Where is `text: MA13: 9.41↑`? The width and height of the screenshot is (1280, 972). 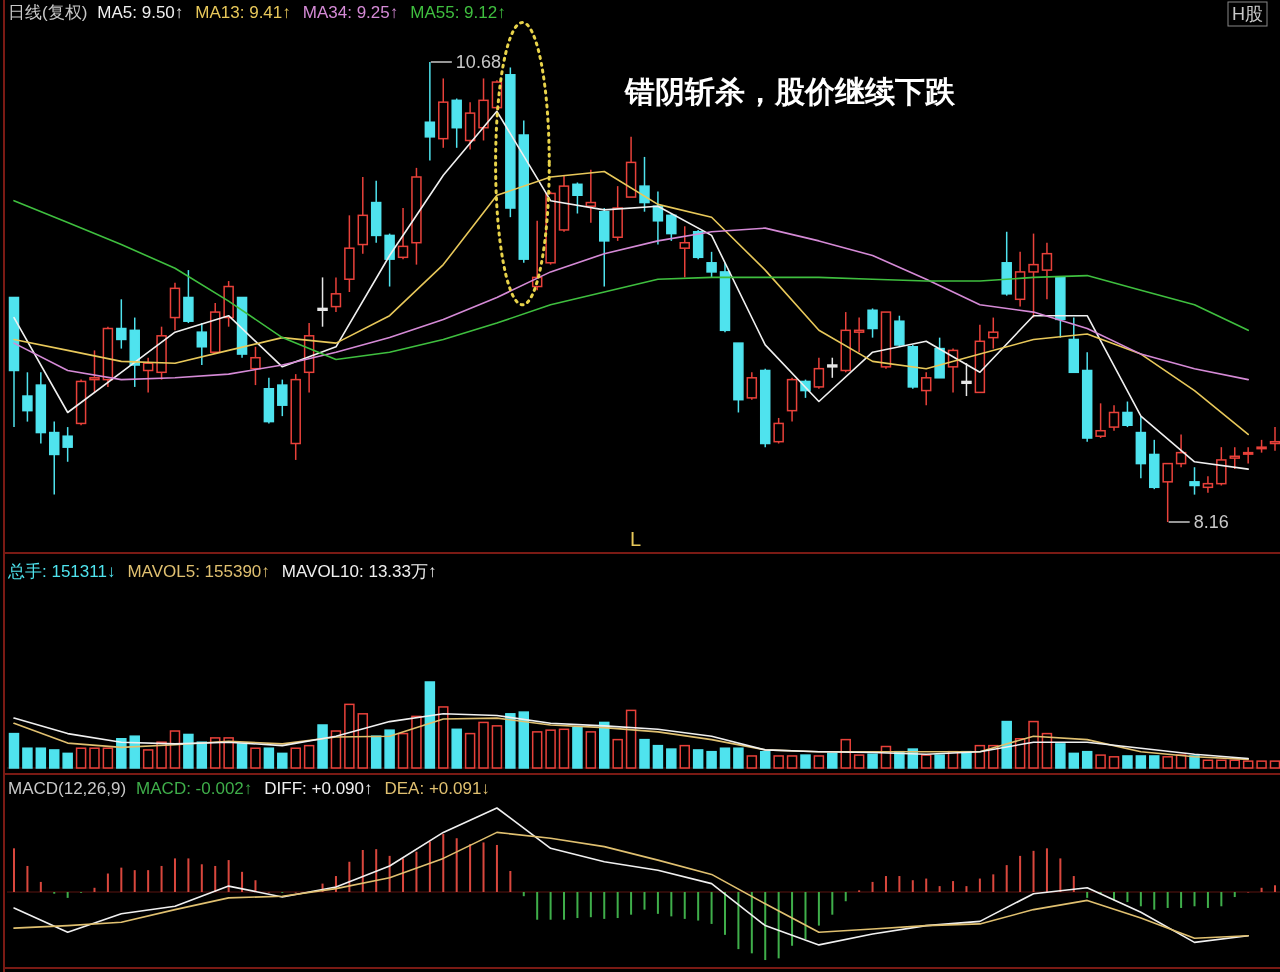 text: MA13: 9.41↑ is located at coordinates (243, 12).